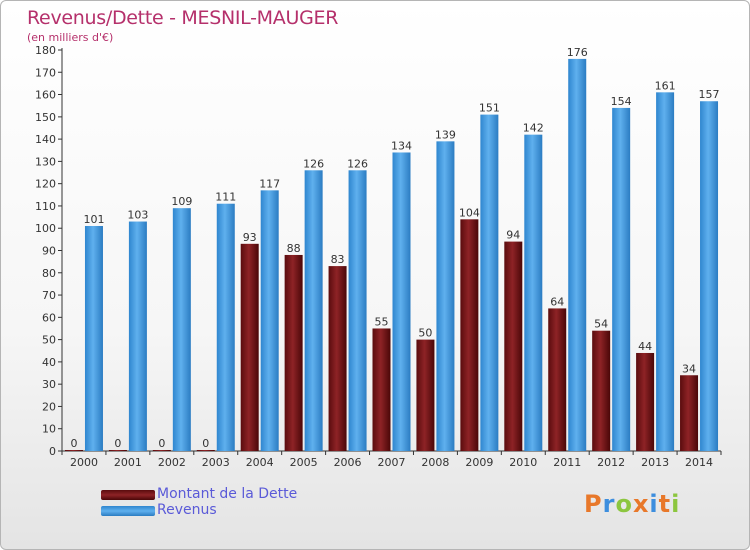 Image resolution: width=750 pixels, height=550 pixels. What do you see at coordinates (227, 494) in the screenshot?
I see `legend-label-debt: Montant de la Dette` at bounding box center [227, 494].